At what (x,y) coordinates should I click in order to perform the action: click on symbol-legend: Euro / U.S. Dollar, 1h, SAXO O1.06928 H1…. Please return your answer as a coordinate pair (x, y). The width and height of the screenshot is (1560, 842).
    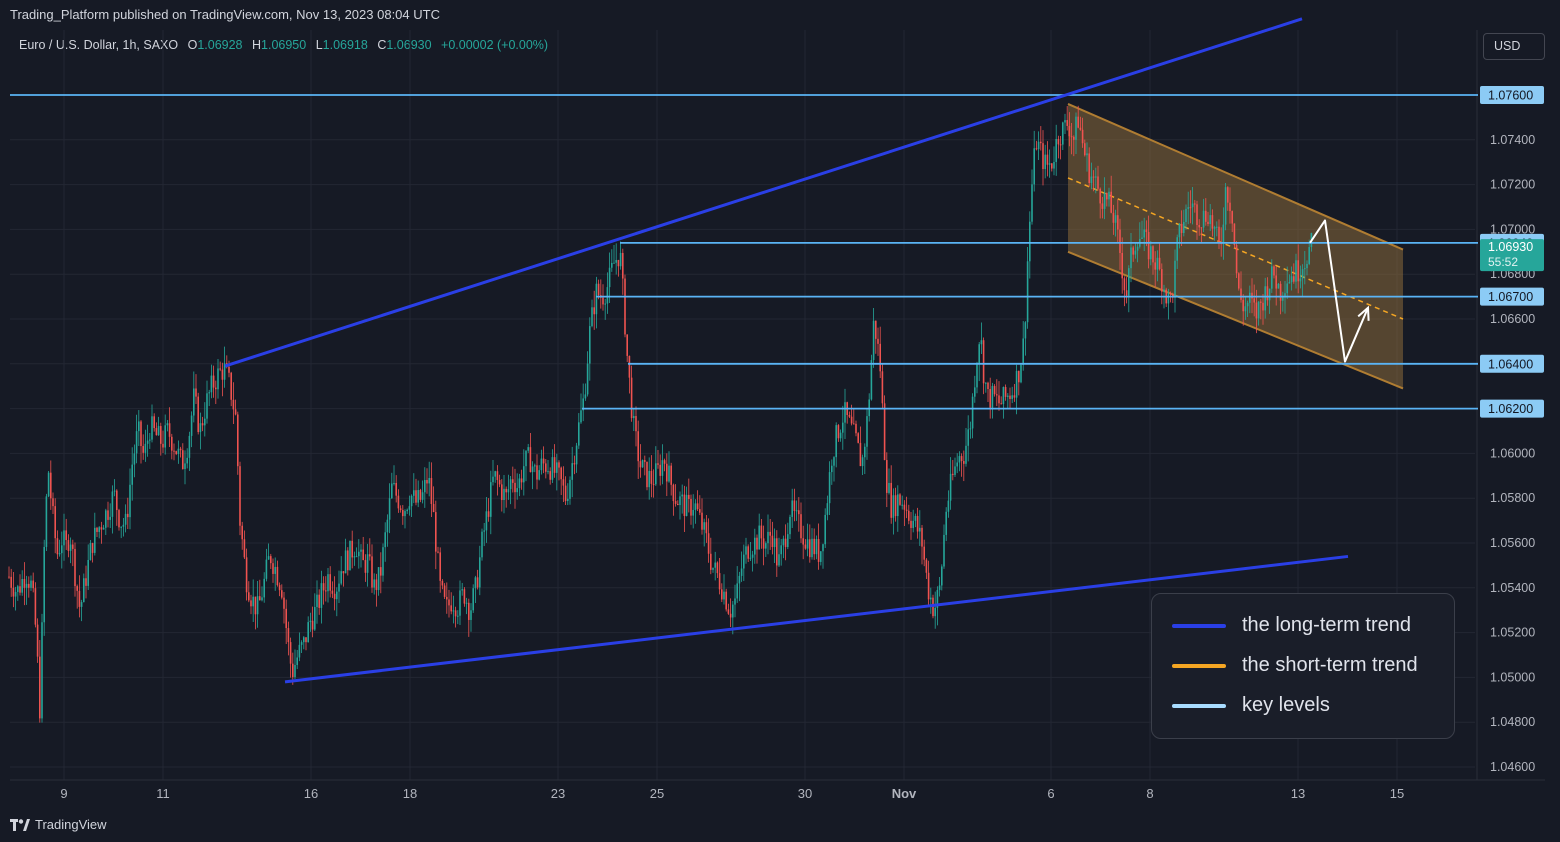
    Looking at the image, I should click on (283, 45).